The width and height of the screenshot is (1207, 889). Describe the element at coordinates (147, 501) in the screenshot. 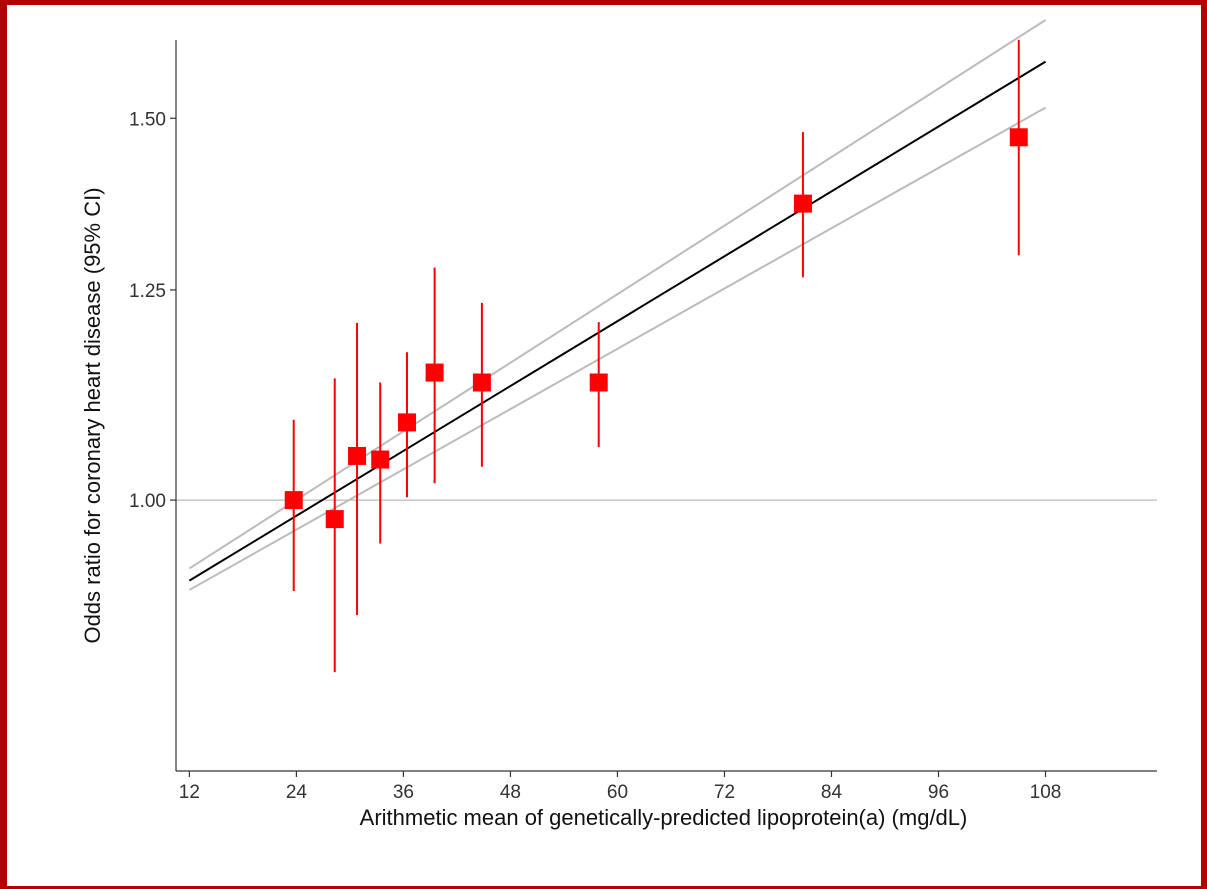

I see `y-tick-label: 1.00` at that location.